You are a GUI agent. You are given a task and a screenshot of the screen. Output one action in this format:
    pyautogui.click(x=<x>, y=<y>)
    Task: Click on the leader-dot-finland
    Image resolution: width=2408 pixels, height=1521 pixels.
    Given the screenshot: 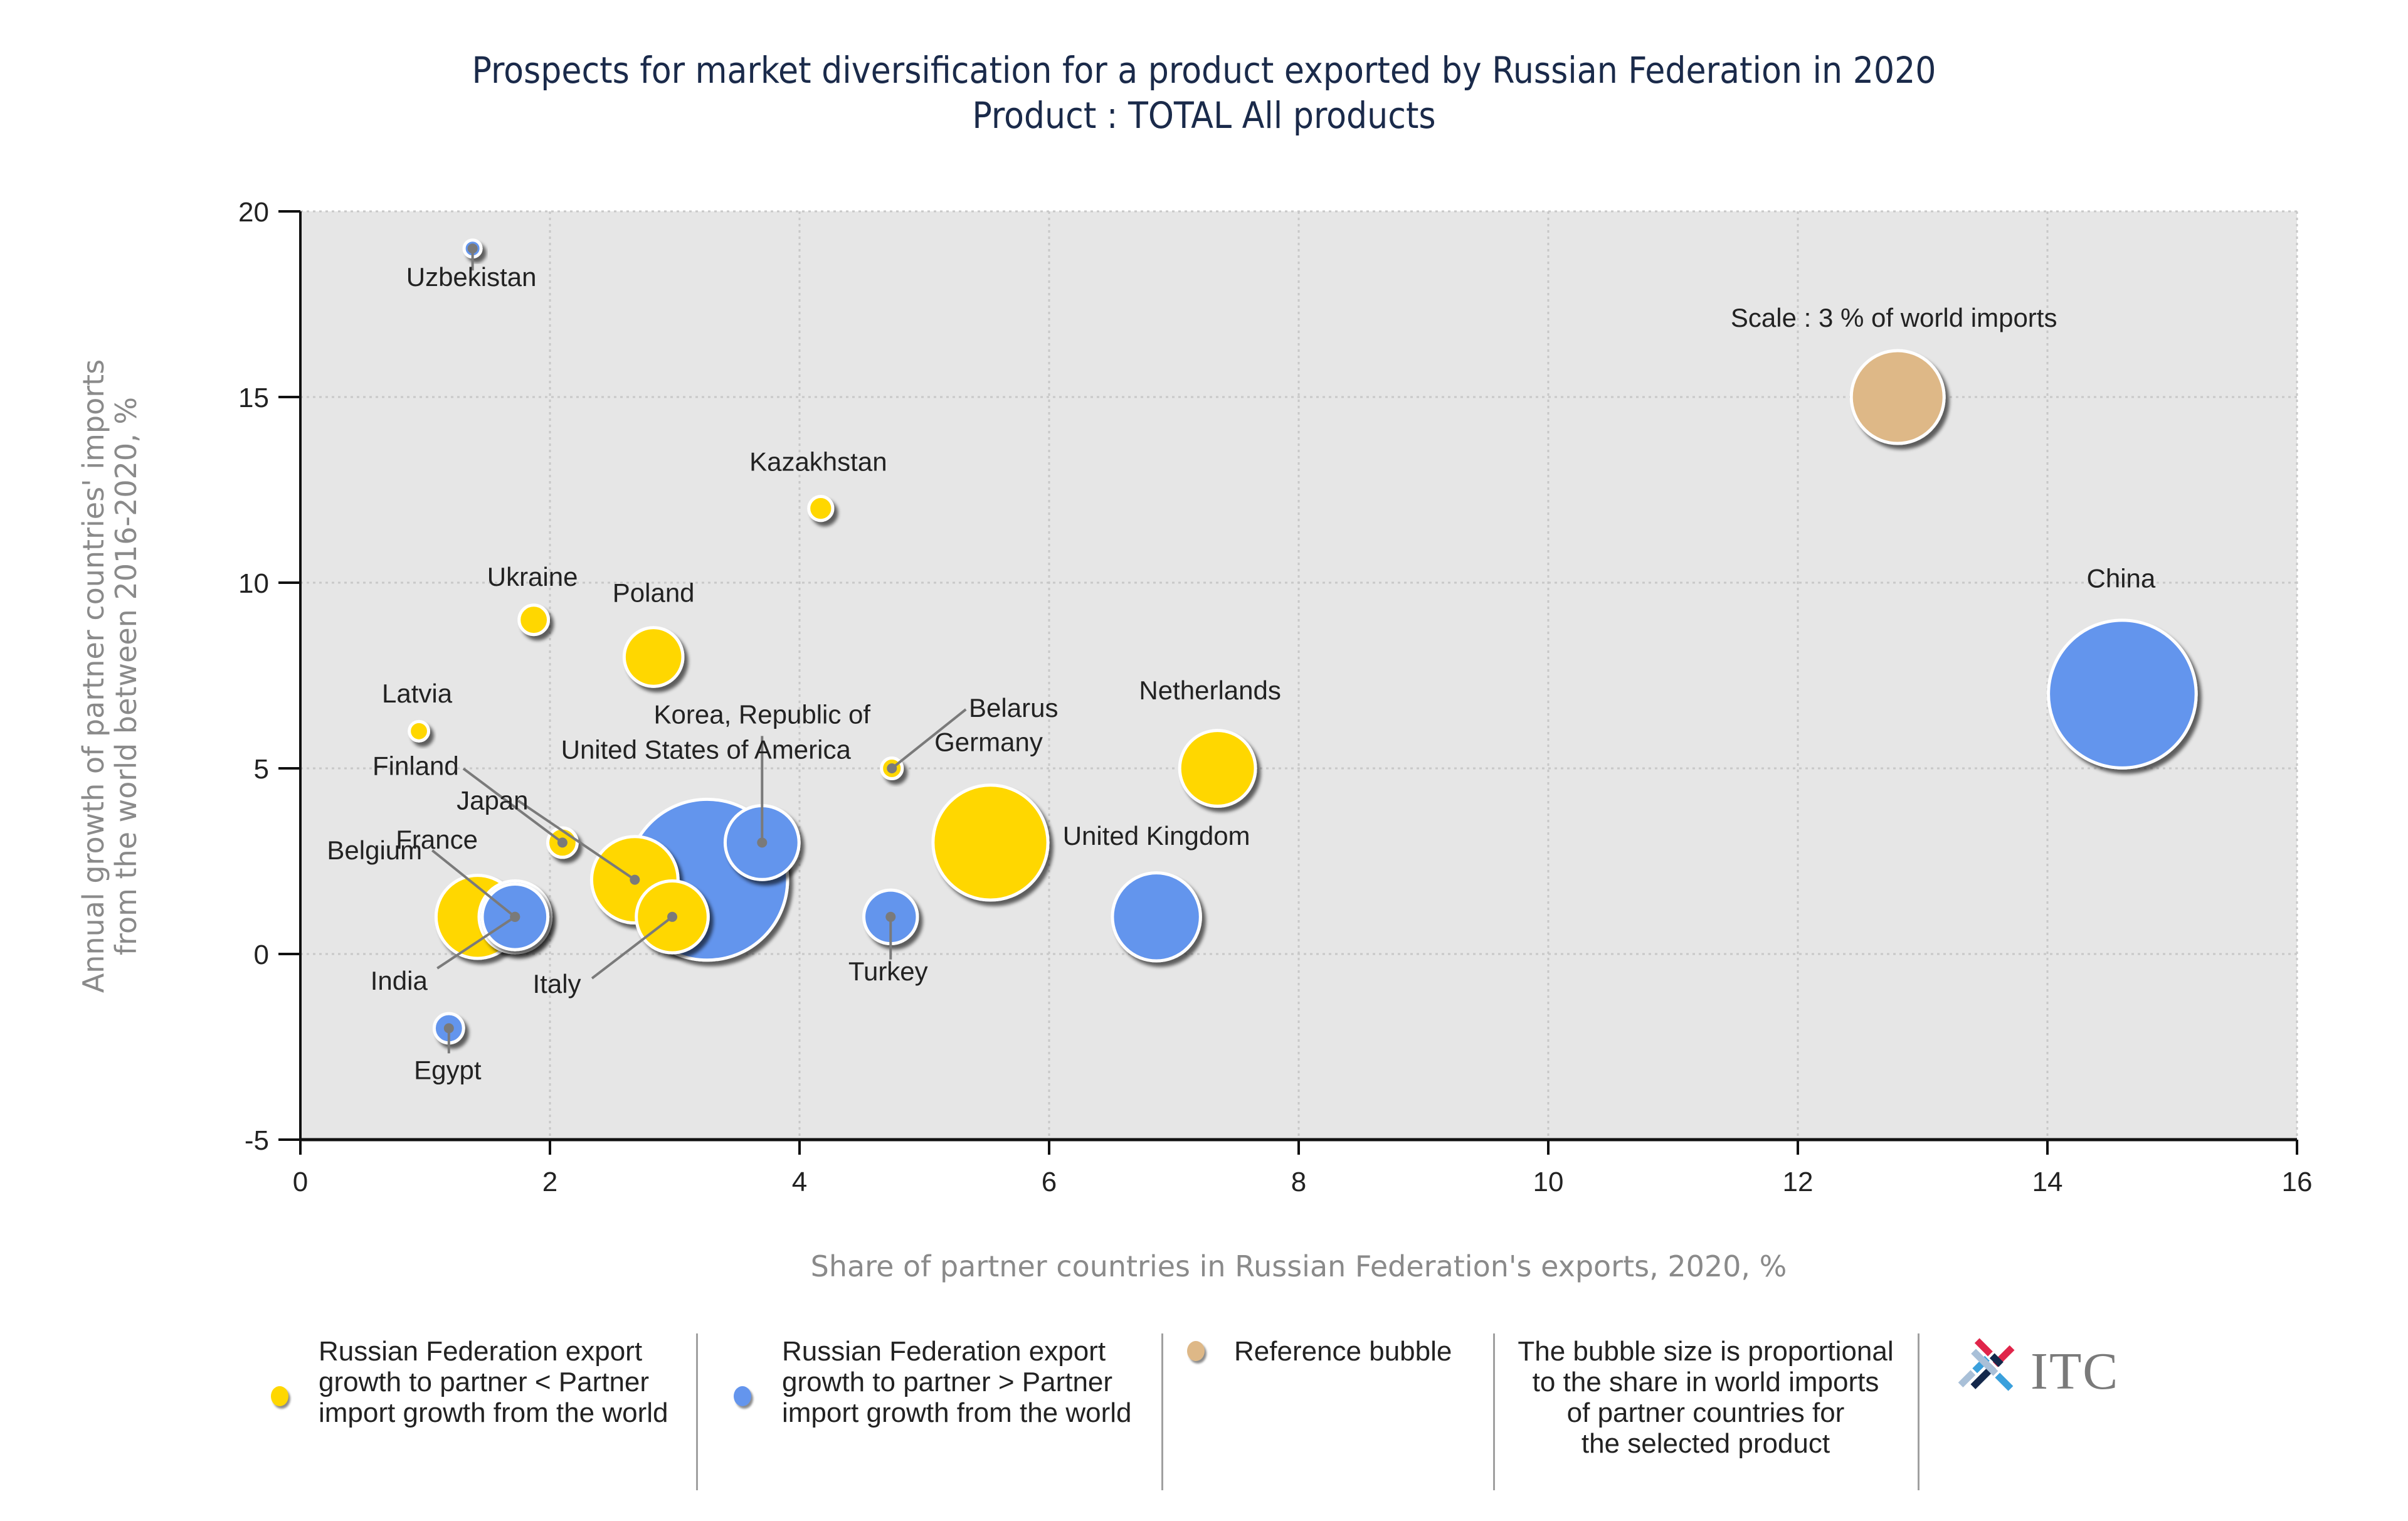 What is the action you would take?
    pyautogui.click(x=562, y=842)
    